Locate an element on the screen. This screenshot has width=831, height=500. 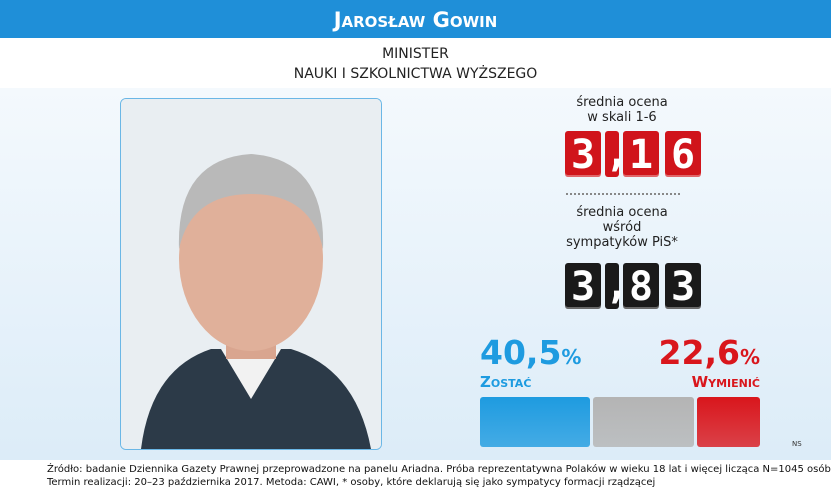
author: NS is located at coordinates (797, 444).